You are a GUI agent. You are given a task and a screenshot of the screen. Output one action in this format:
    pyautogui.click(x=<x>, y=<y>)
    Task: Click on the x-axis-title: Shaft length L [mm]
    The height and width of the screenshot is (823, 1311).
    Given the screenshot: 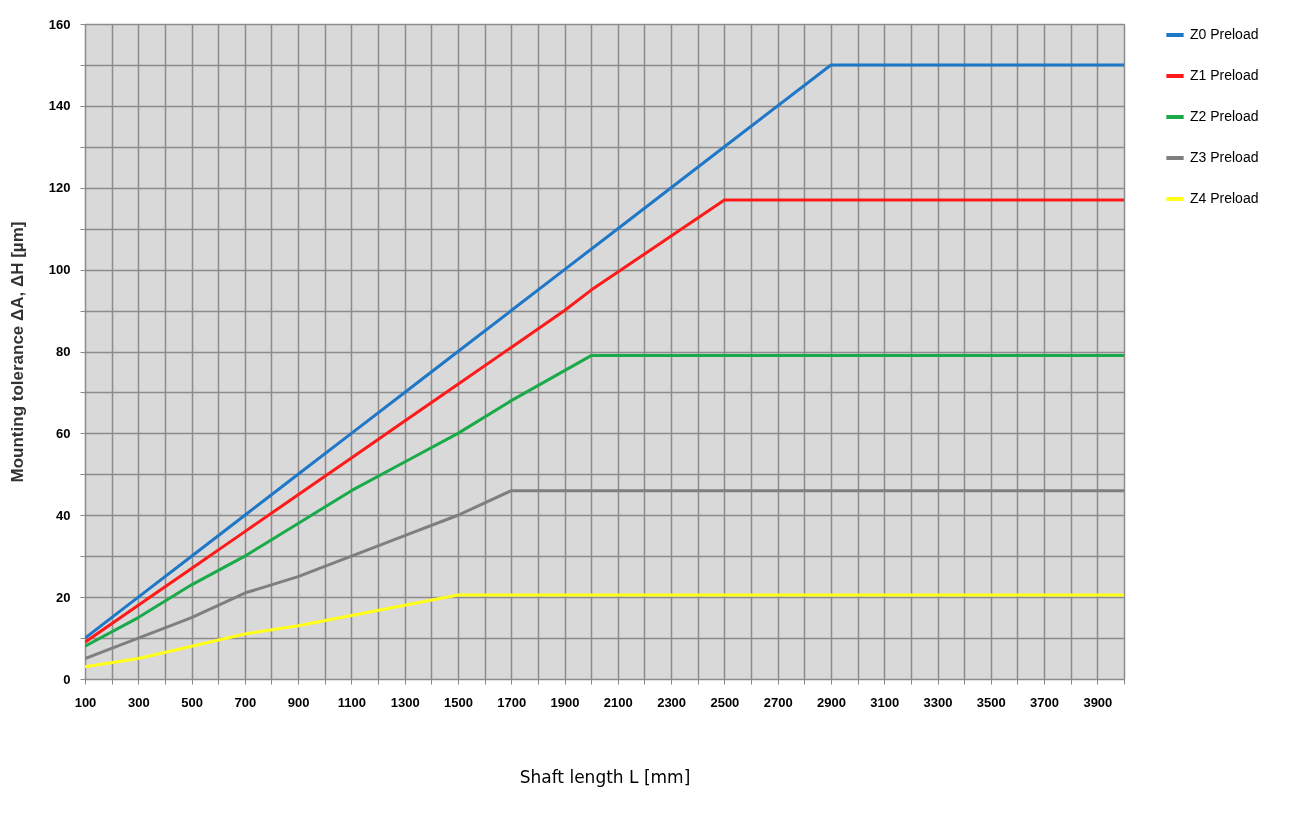 What is the action you would take?
    pyautogui.click(x=605, y=776)
    